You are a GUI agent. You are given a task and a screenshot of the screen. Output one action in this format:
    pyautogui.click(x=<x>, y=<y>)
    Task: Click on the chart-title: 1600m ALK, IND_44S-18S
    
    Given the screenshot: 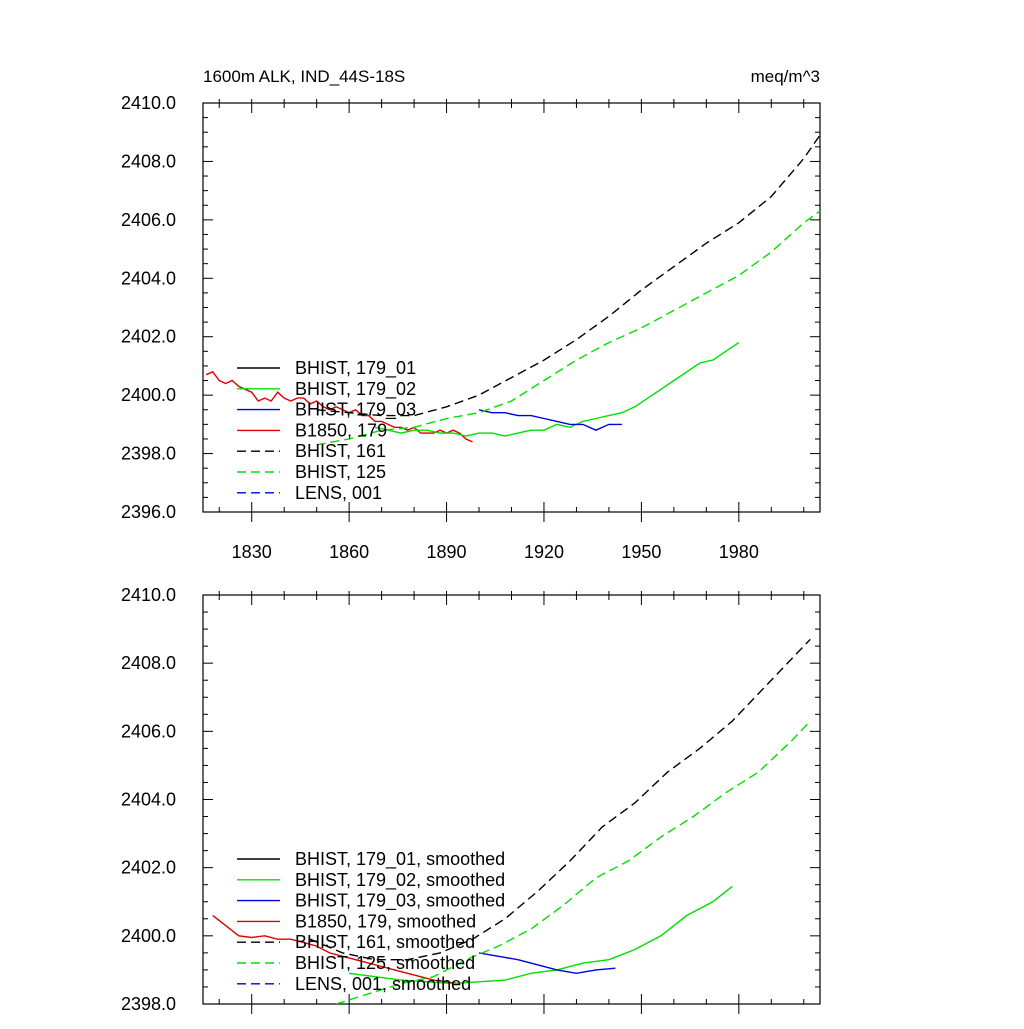 What is the action you would take?
    pyautogui.click(x=304, y=76)
    